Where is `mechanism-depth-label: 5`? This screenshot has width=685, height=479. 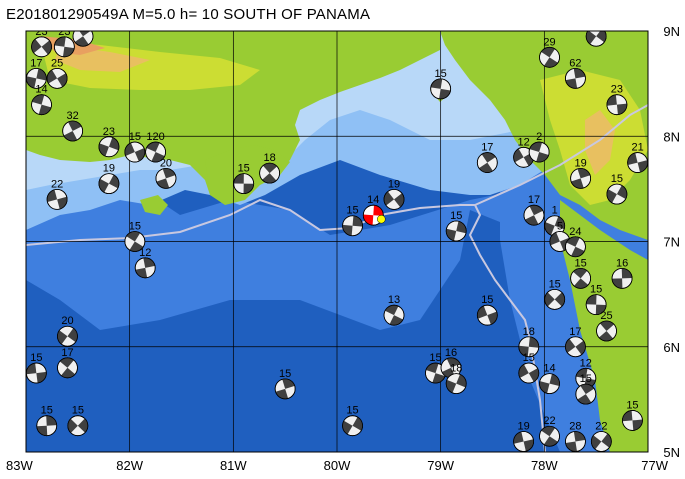
mechanism-depth-label: 5 is located at coordinates (560, 227).